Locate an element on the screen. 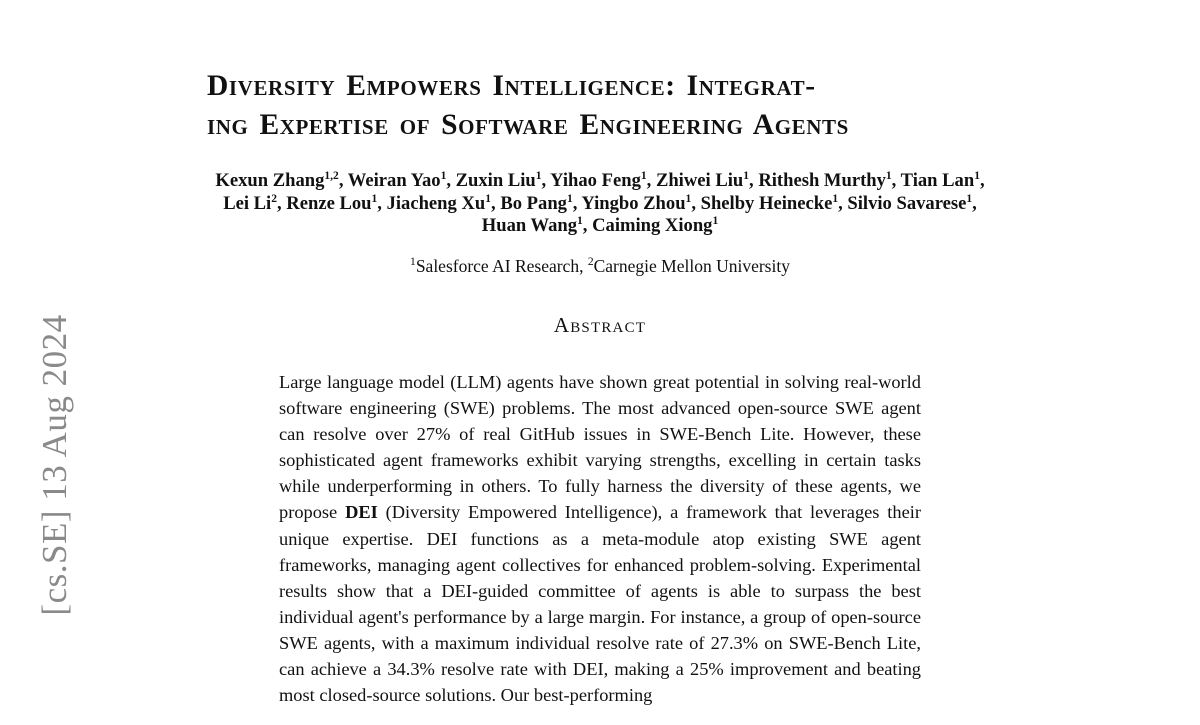 The image size is (1200, 725). abstract-heading: Abstract is located at coordinates (600, 325).